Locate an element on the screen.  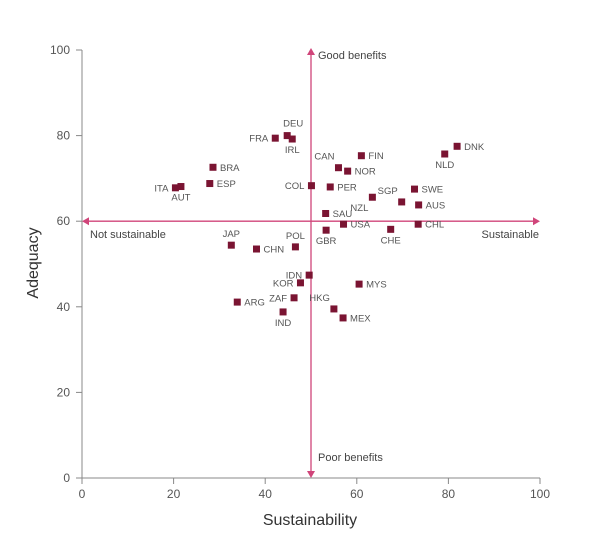
point-label-zaf: ZAF is located at coordinates (278, 298).